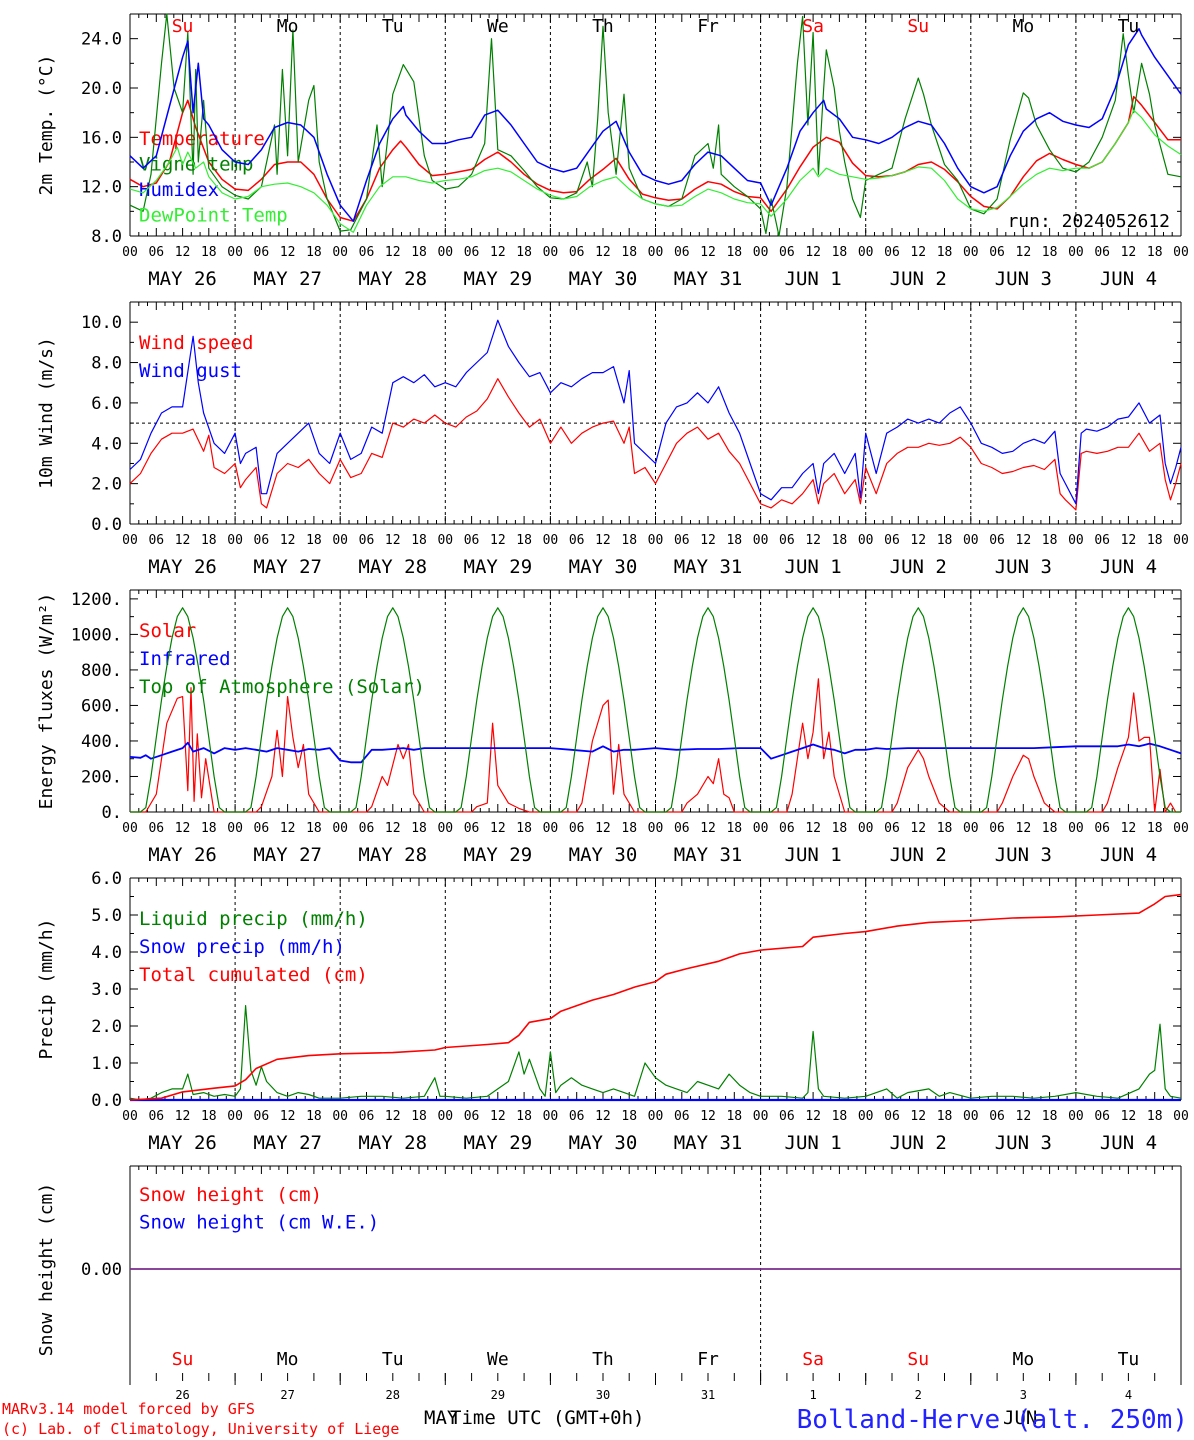 This screenshot has width=1194, height=1440. What do you see at coordinates (190, 371) in the screenshot?
I see `legend-wind-gust: Wind gust` at bounding box center [190, 371].